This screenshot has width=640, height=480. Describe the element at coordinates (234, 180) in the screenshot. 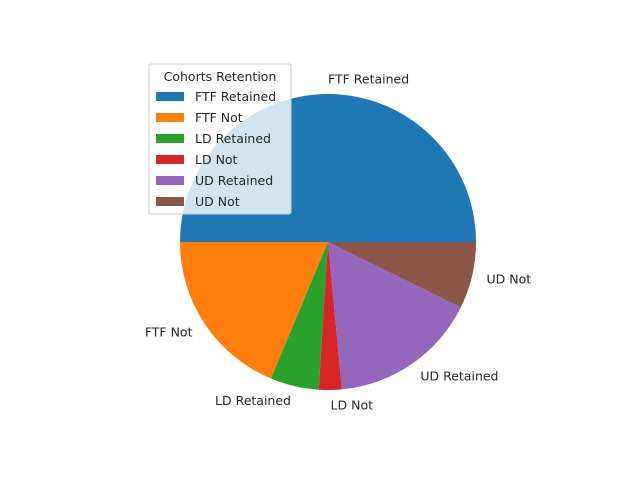

I see `legend-label-ud-retained: UD Retained` at that location.